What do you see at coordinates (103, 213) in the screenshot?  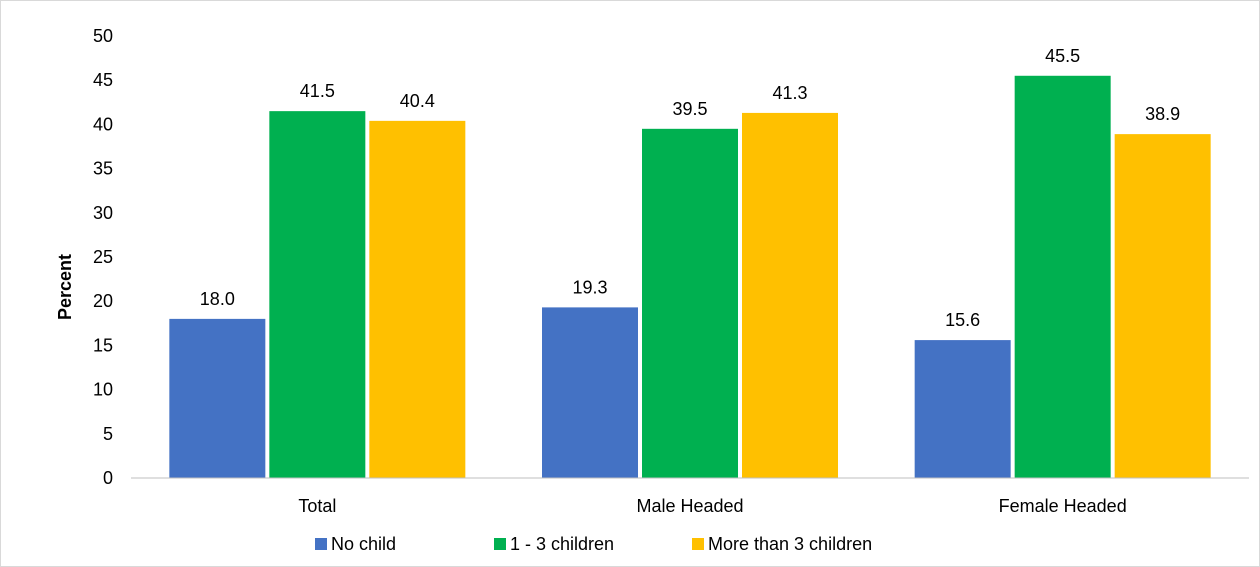 I see `y-tick-label-30: 30` at bounding box center [103, 213].